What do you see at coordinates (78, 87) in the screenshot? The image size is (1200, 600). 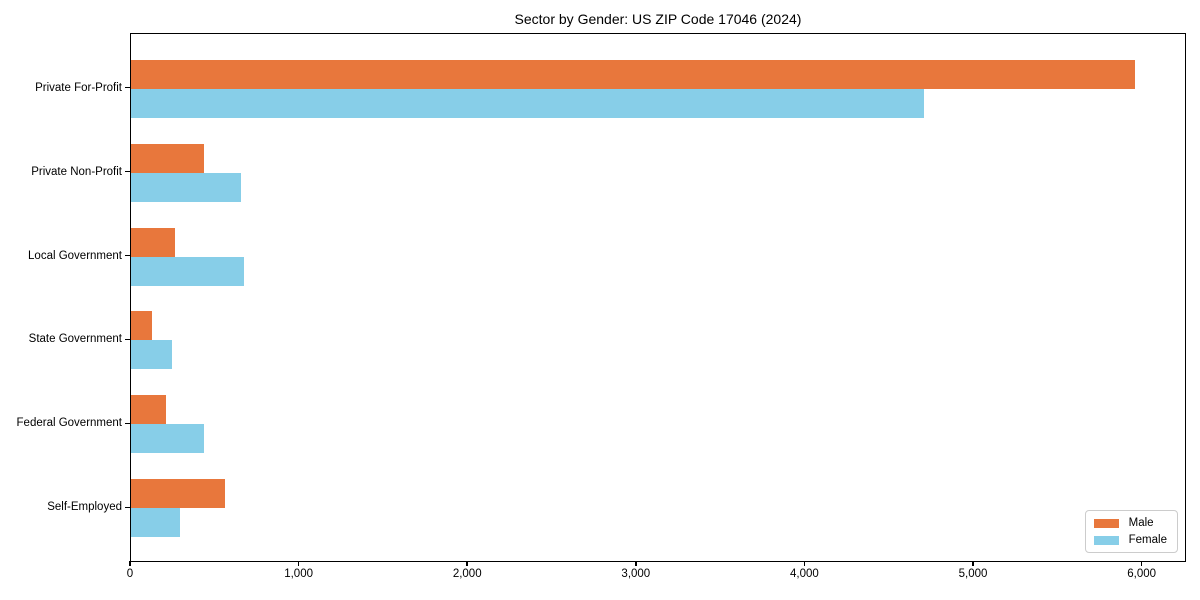 I see `y-axis-label-0: Private For-Profit` at bounding box center [78, 87].